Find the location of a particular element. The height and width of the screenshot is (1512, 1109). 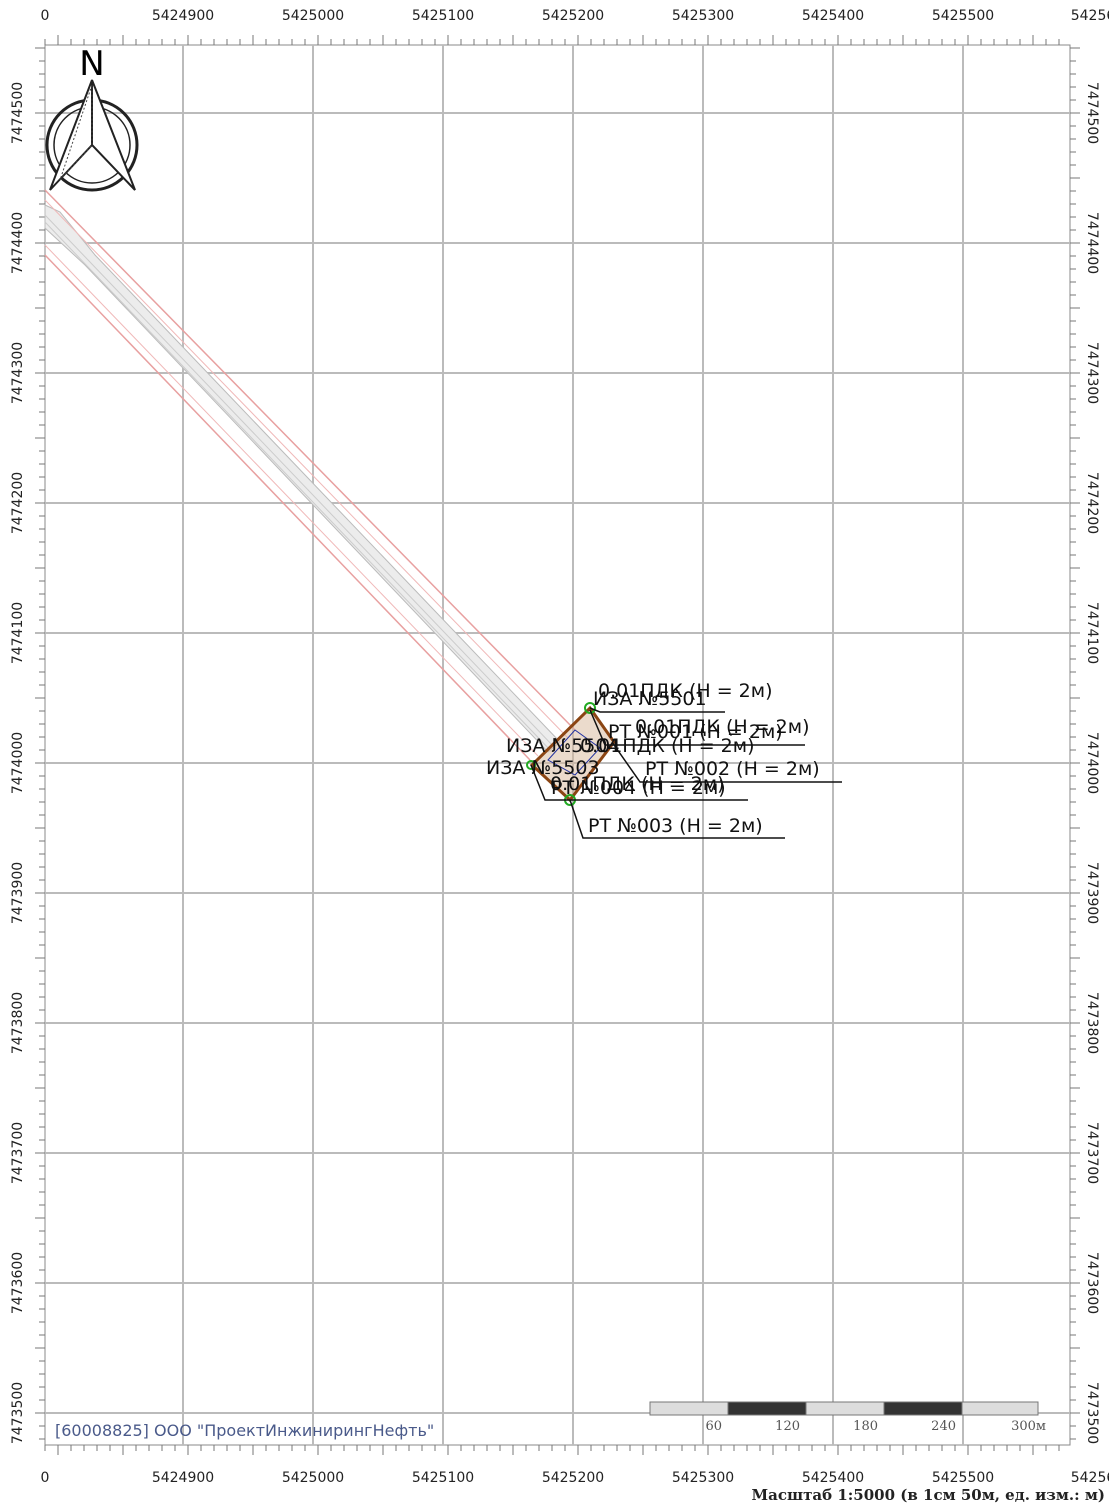

y-label-right: 7474400 is located at coordinates (1092, 243).